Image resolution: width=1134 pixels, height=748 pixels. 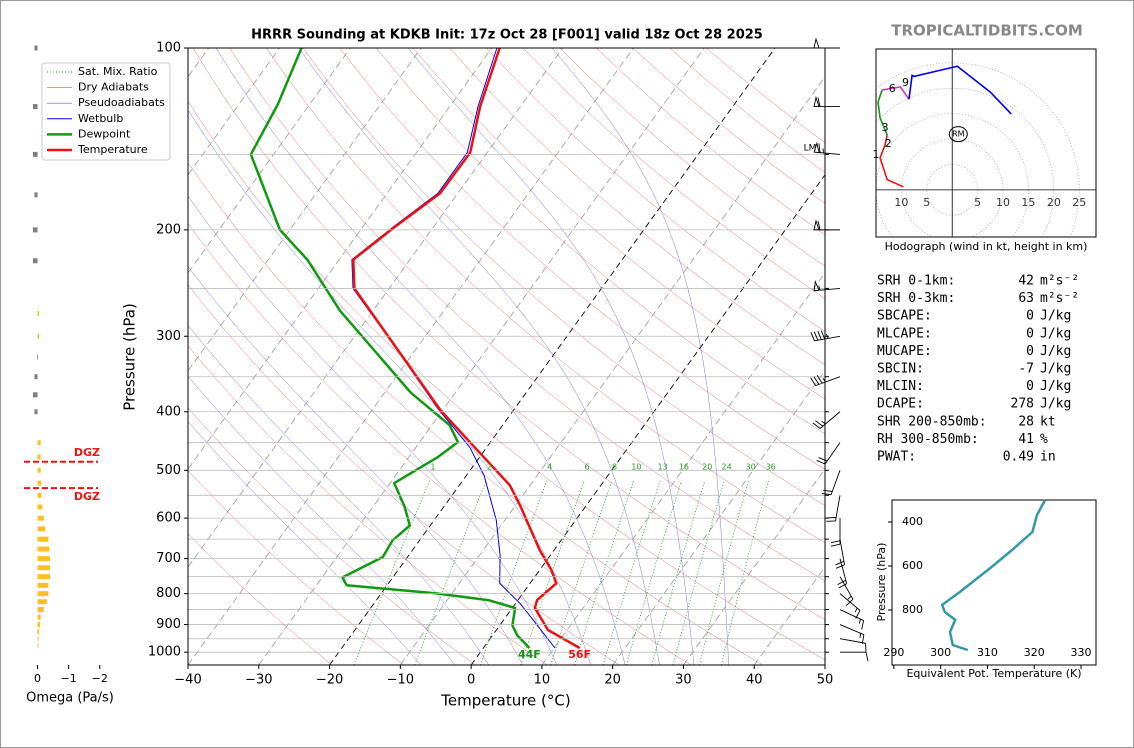 What do you see at coordinates (893, 652) in the screenshot?
I see `thetae-x-tick-label: 290` at bounding box center [893, 652].